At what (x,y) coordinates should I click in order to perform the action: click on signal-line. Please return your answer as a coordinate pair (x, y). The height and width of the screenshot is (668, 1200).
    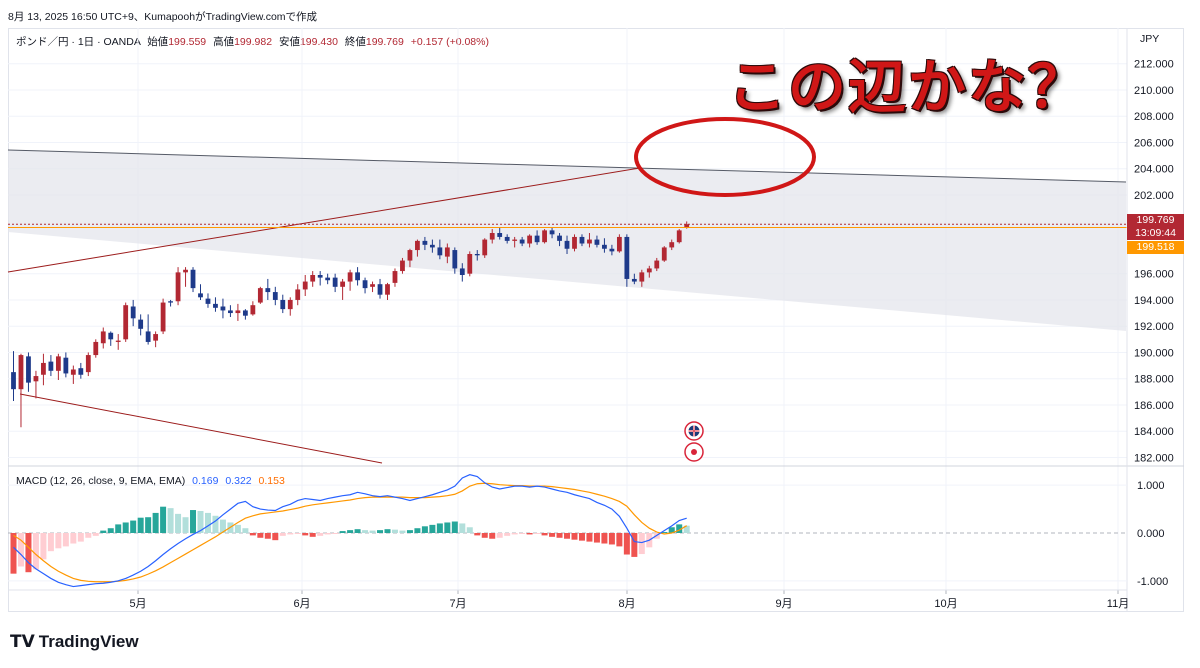
    Looking at the image, I should click on (350, 532).